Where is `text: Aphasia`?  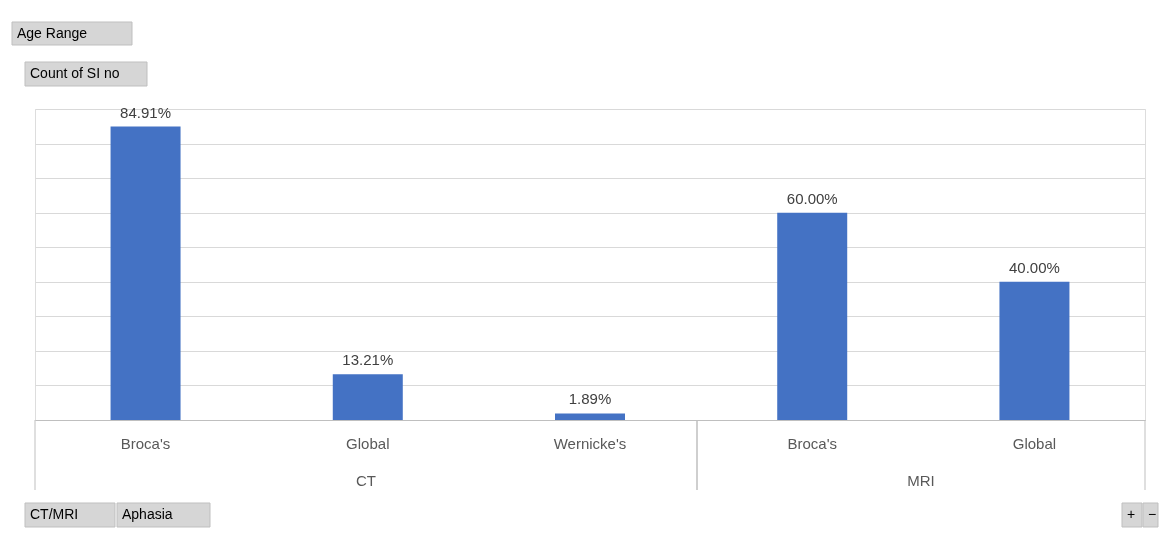
text: Aphasia is located at coordinates (147, 514).